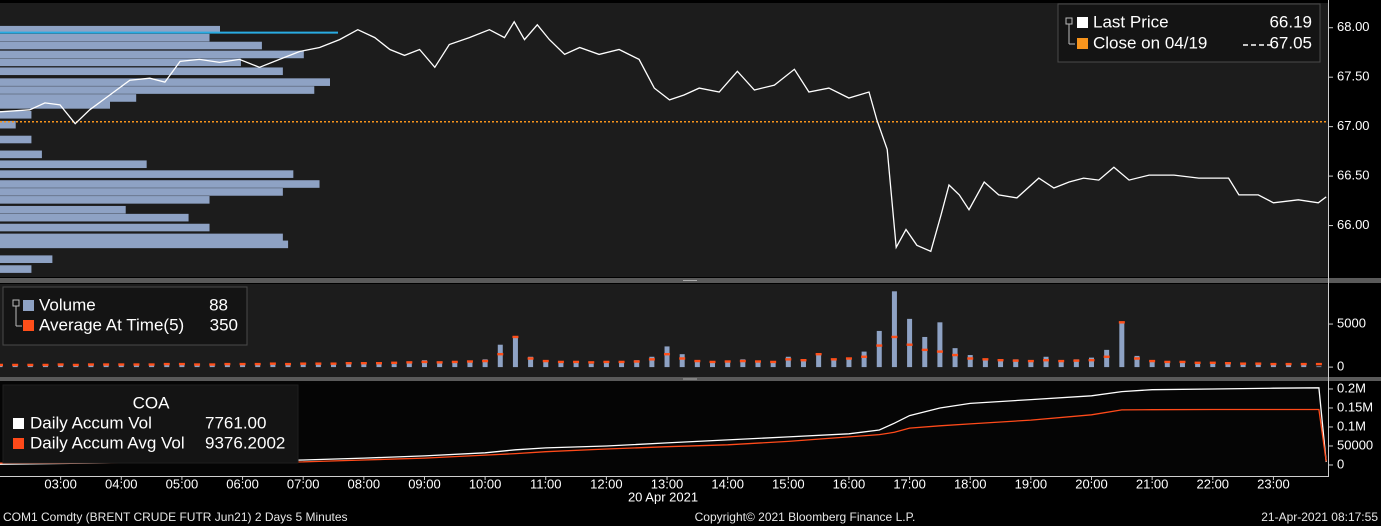  What do you see at coordinates (1273, 483) in the screenshot?
I see `x-tick-label: 23:00` at bounding box center [1273, 483].